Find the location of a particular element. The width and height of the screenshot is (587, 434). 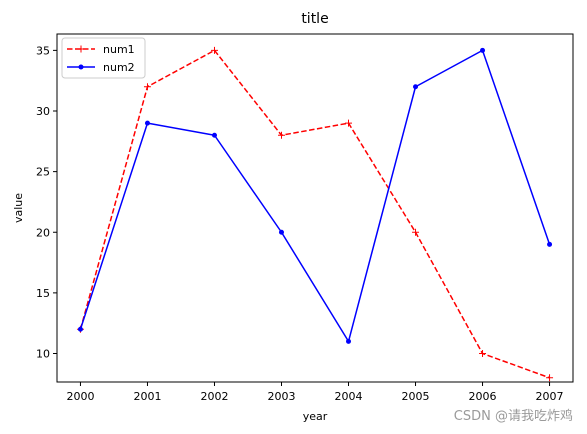

chart-title: title is located at coordinates (314, 19).